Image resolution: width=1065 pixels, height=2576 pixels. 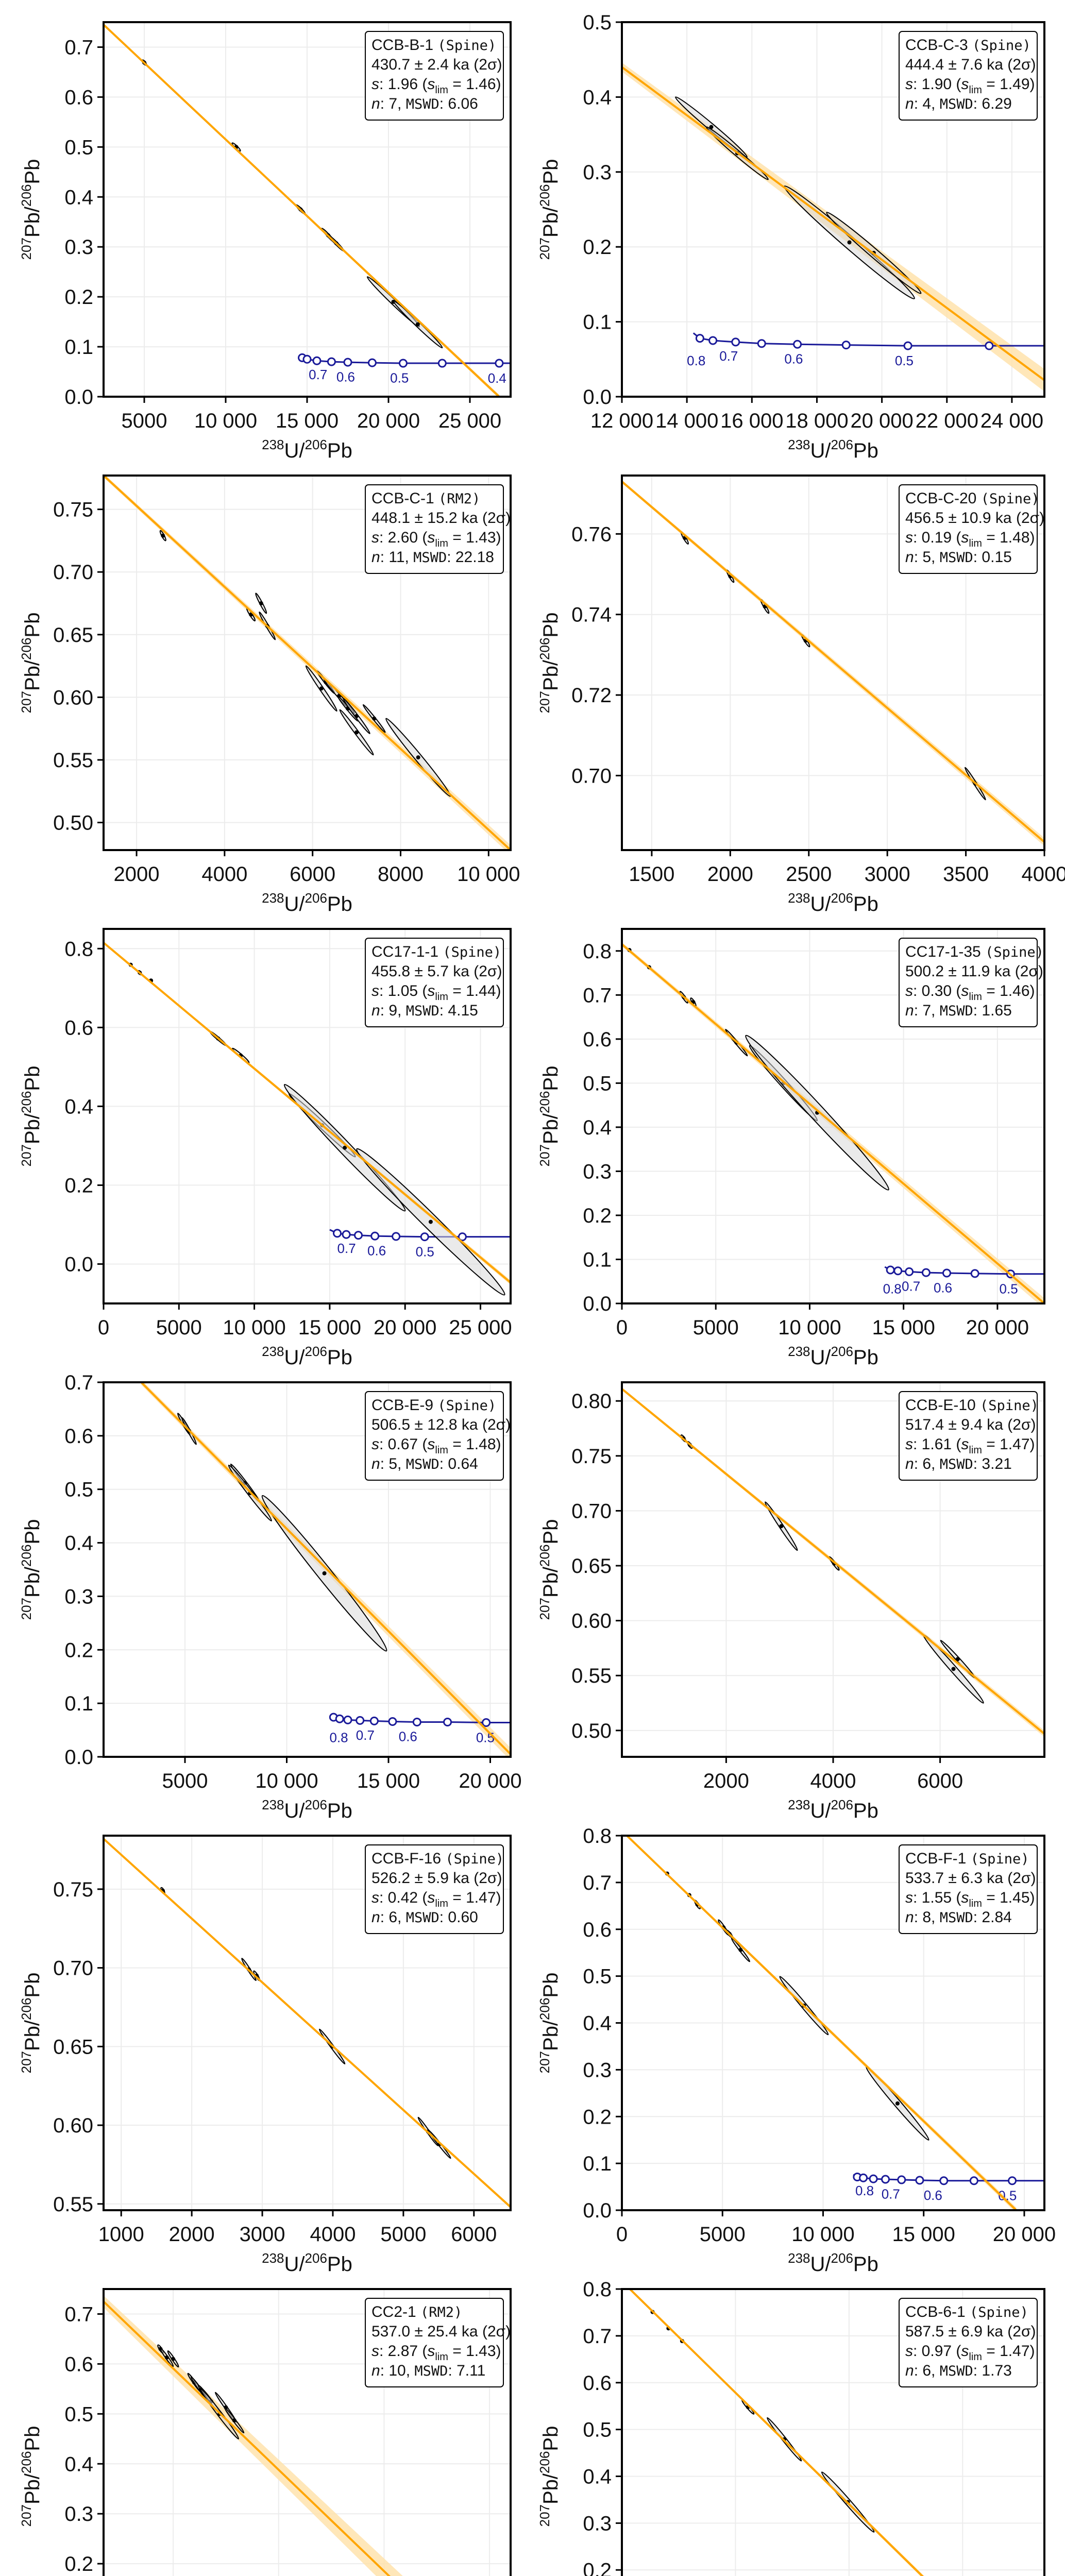 I want to click on y-tick-label: 0.60, so click(x=591, y=1621).